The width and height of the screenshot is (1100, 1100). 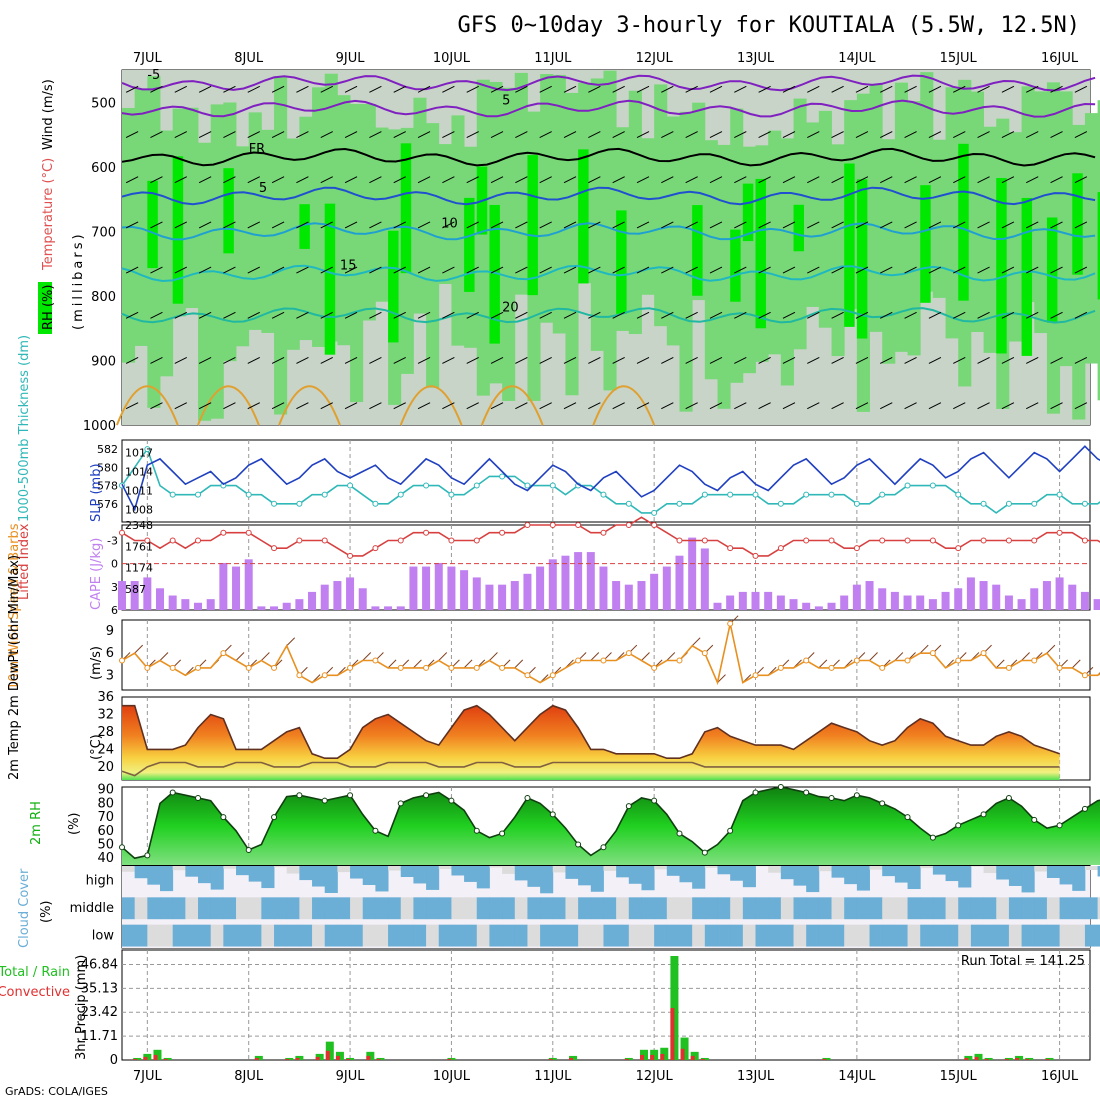 What do you see at coordinates (99, 426) in the screenshot?
I see `pressure-tick: 1000` at bounding box center [99, 426].